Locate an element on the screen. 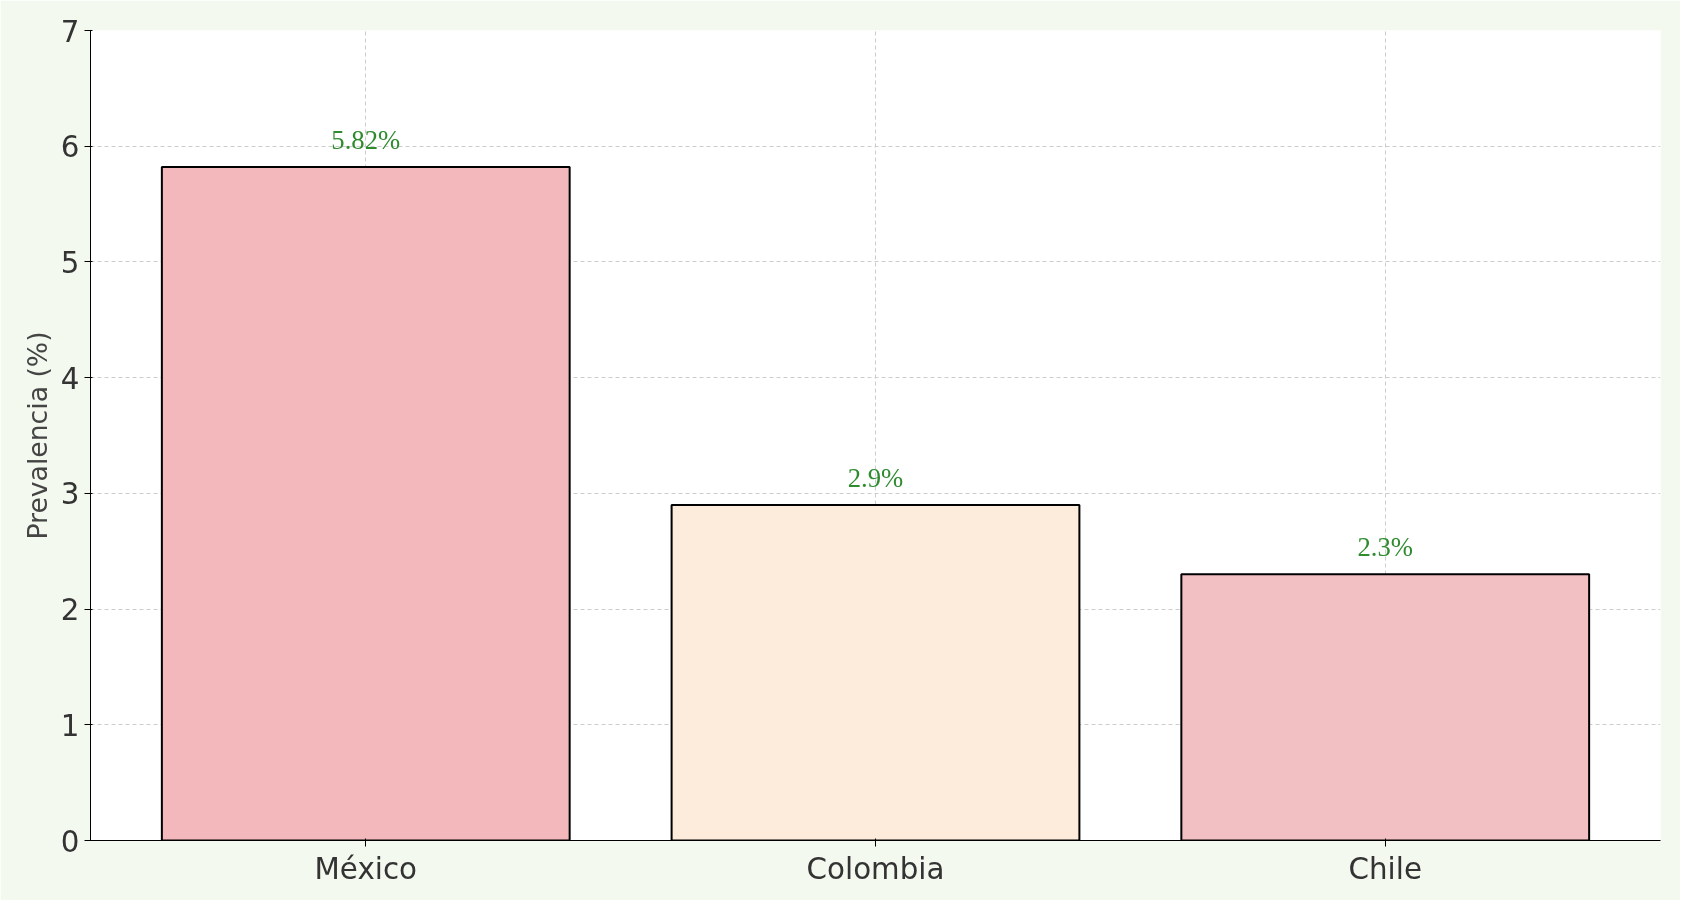  data-label: 2.3% is located at coordinates (1385, 547).